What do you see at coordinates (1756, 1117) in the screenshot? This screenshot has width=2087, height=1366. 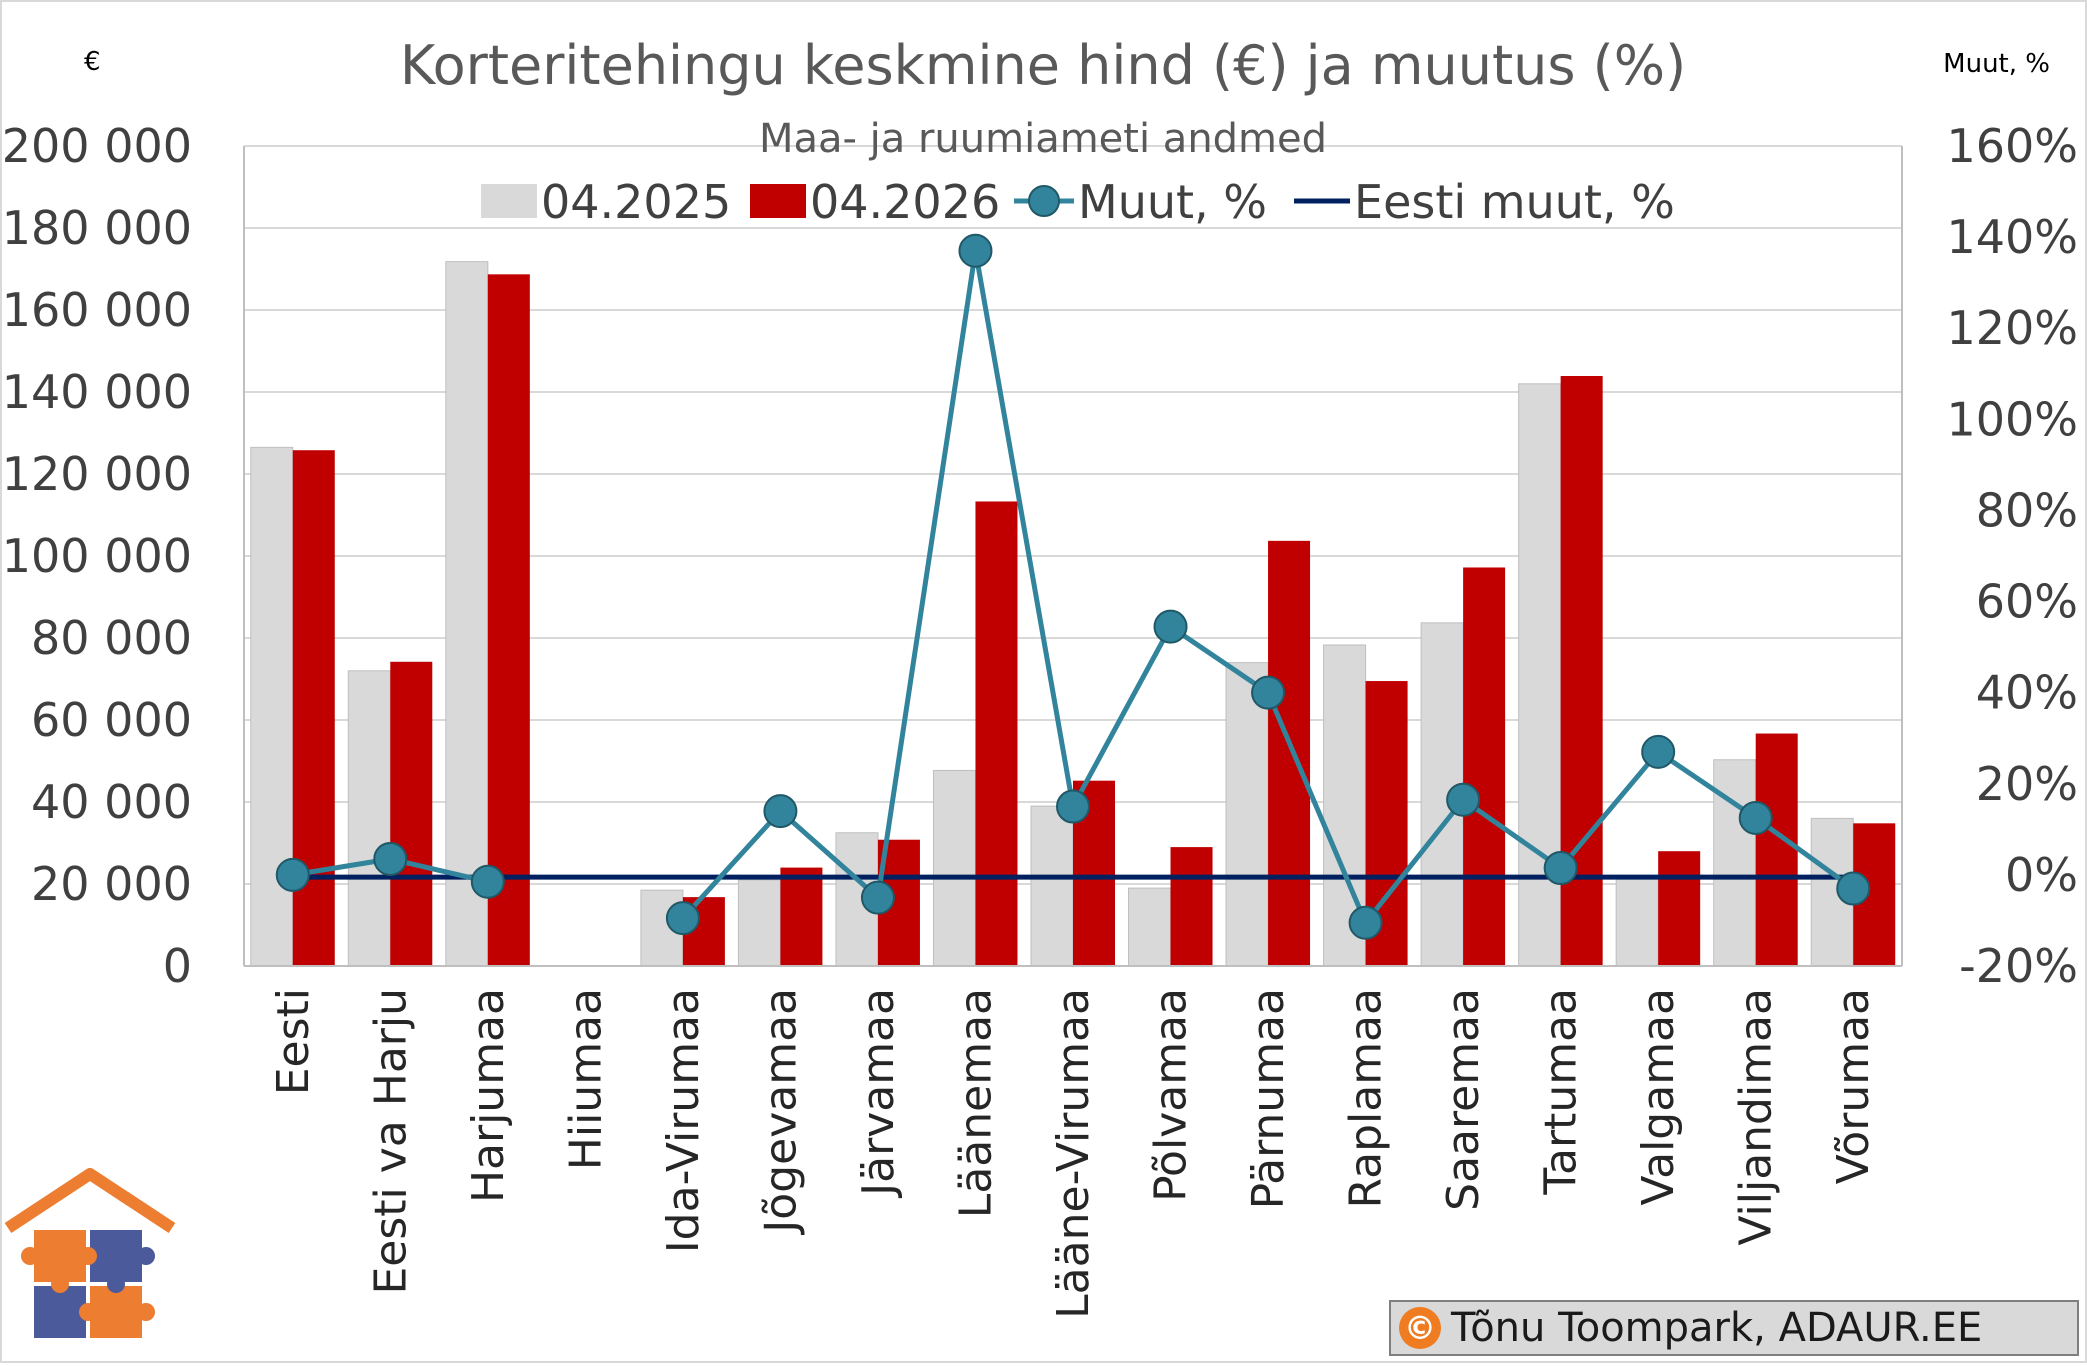 I see `category-label: Viljandimaa` at bounding box center [1756, 1117].